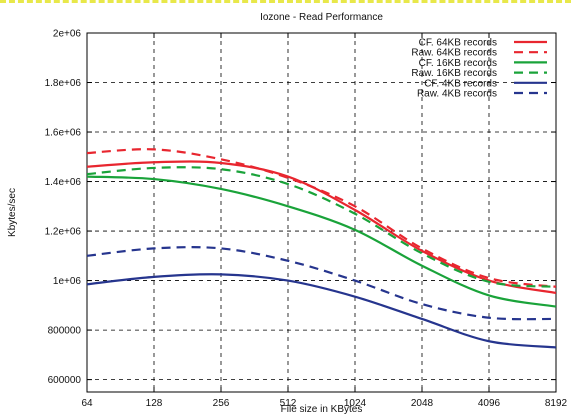  What do you see at coordinates (355, 403) in the screenshot?
I see `x-tick-label: 1024` at bounding box center [355, 403].